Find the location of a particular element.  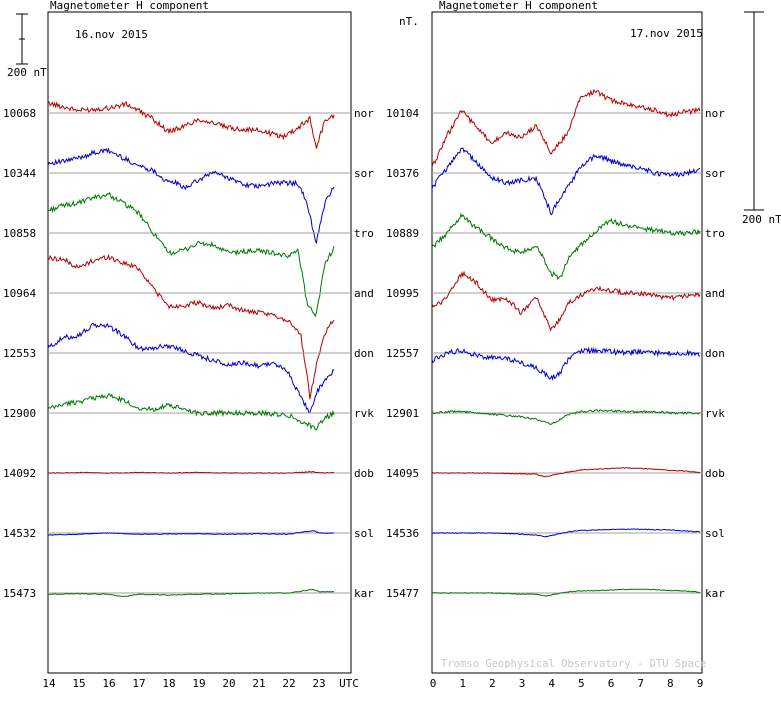

right-baseline-value-don: 12557 is located at coordinates (402, 353).